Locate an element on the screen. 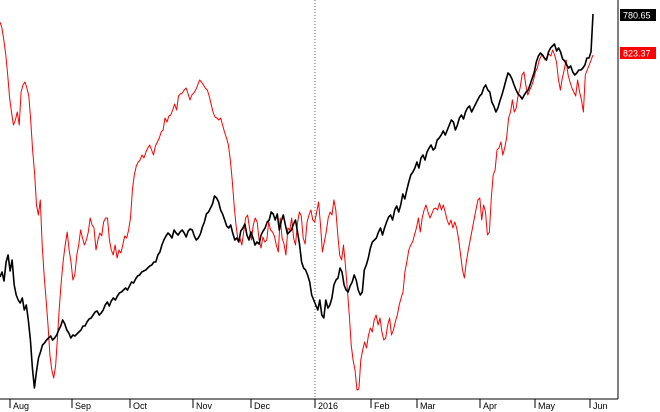 The height and width of the screenshot is (412, 660). last-value-tag-black: 780.65 is located at coordinates (638, 15).